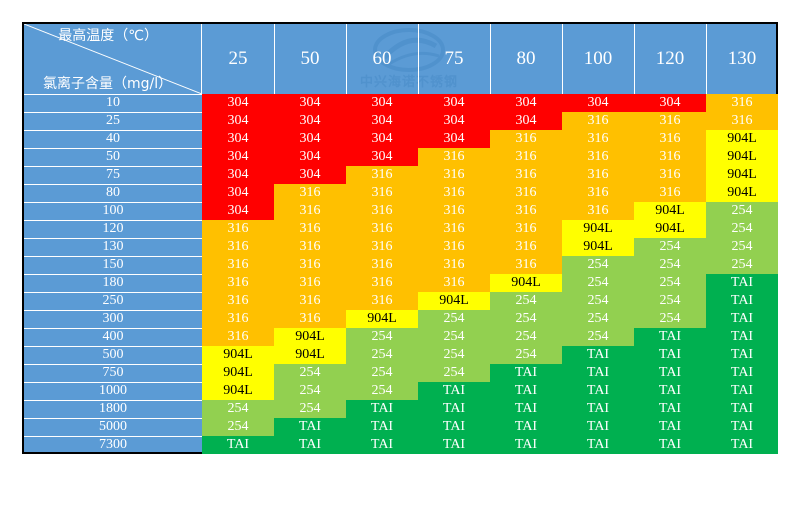 The height and width of the screenshot is (512, 800). I want to click on chloride-axis-label: 氯离子含量（mg/l）, so click(108, 84).